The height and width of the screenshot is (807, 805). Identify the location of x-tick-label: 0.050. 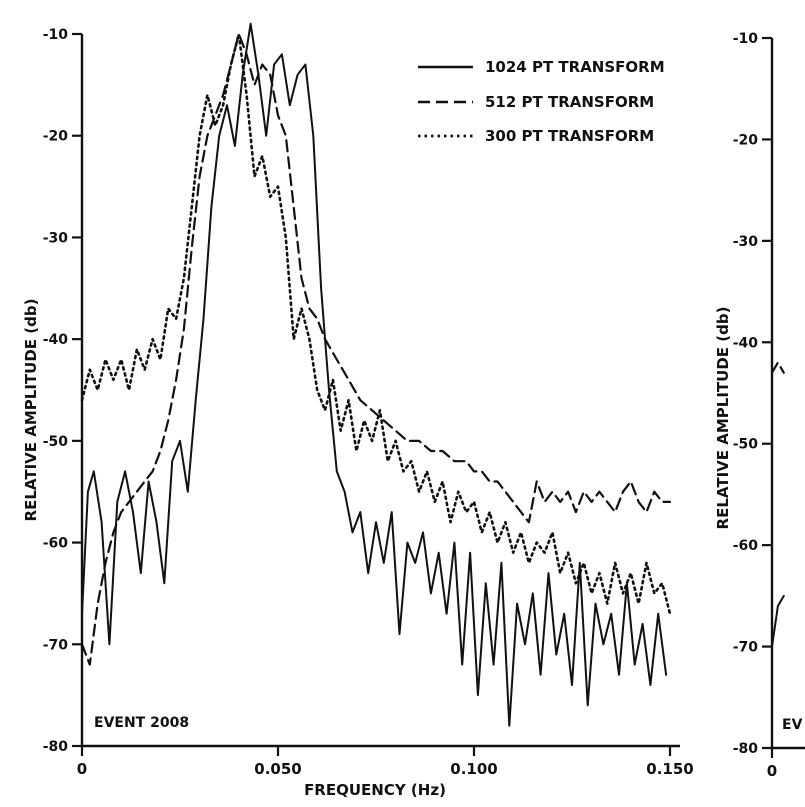
(277, 769).